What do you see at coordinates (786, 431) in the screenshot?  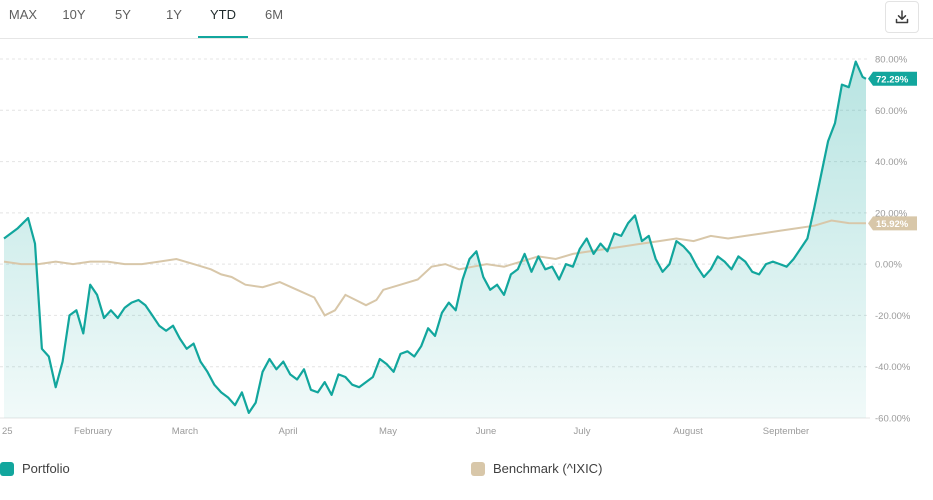 I see `x-tick-label: September` at bounding box center [786, 431].